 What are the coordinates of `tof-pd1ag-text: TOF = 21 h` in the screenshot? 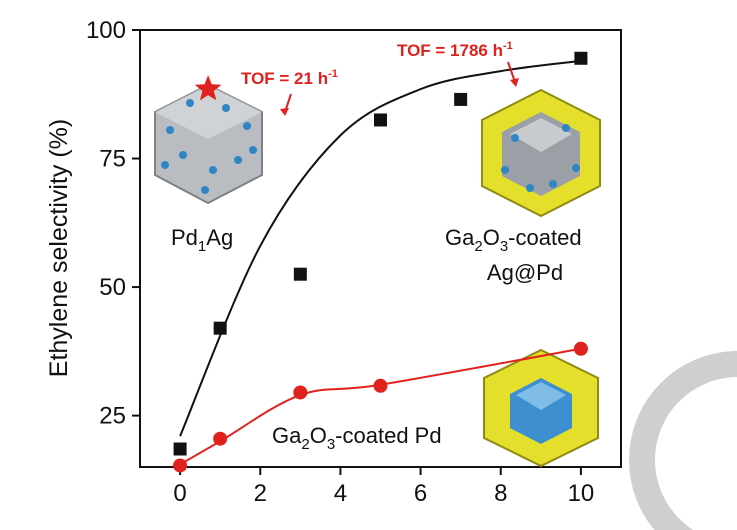 It's located at (284, 78).